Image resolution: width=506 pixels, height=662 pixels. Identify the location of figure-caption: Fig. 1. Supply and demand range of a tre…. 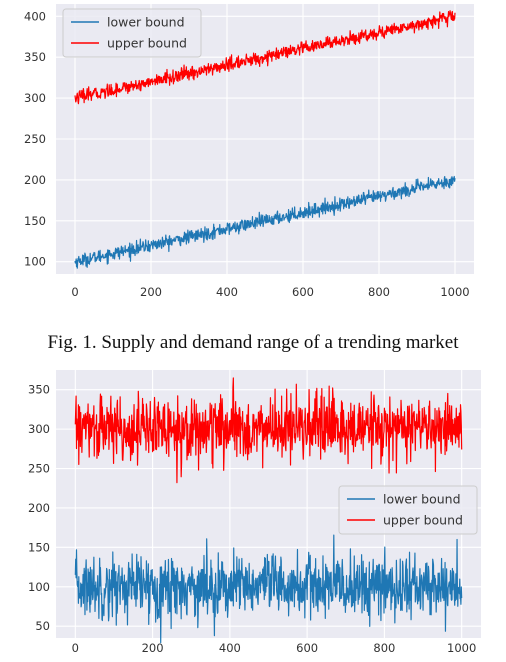
(253, 342).